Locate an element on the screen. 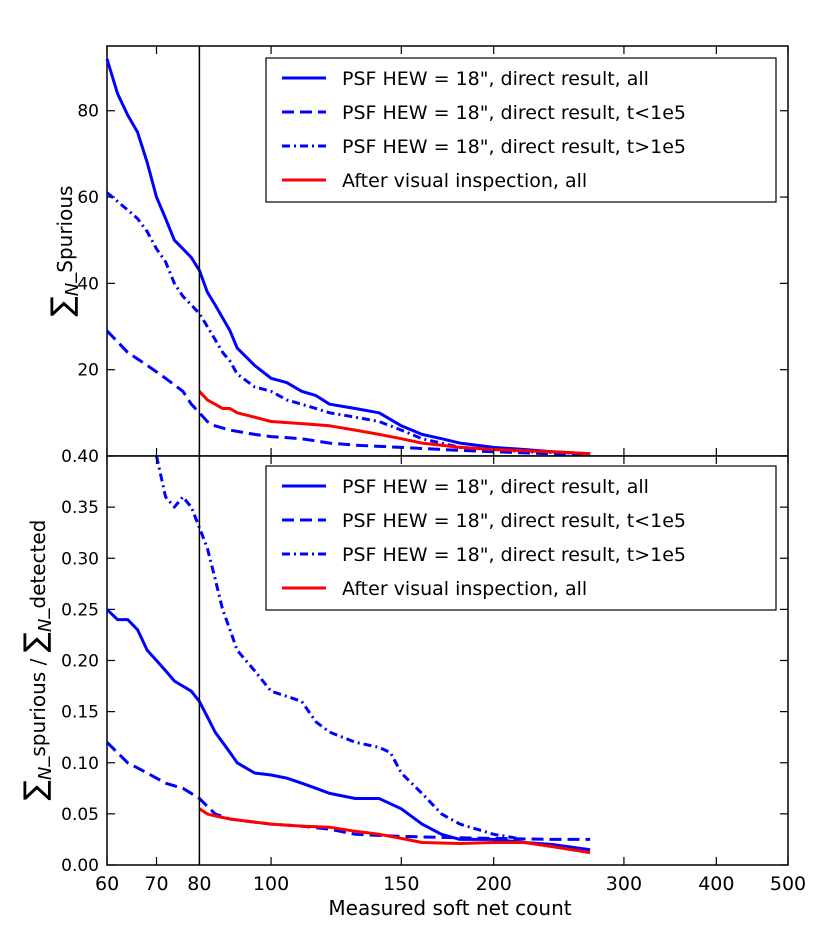 The height and width of the screenshot is (949, 830). bottom-series-3-line is located at coordinates (394, 831).